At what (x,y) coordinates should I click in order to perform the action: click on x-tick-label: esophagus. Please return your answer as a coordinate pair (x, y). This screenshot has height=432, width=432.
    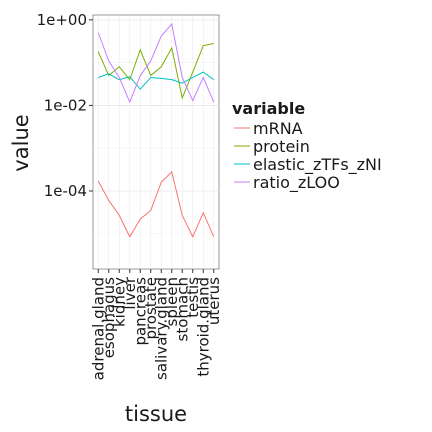
    Looking at the image, I should click on (109, 317).